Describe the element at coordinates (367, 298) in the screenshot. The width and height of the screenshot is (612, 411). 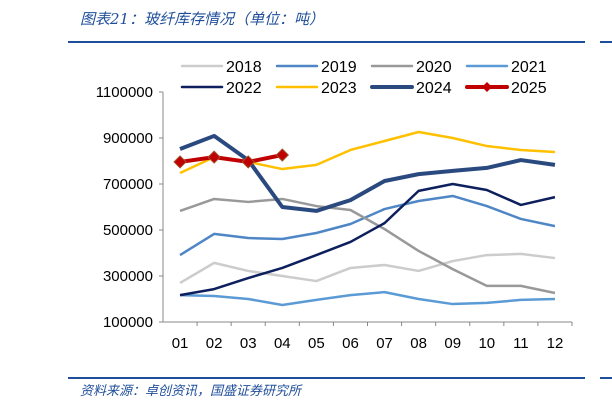
I see `series-line-2021` at that location.